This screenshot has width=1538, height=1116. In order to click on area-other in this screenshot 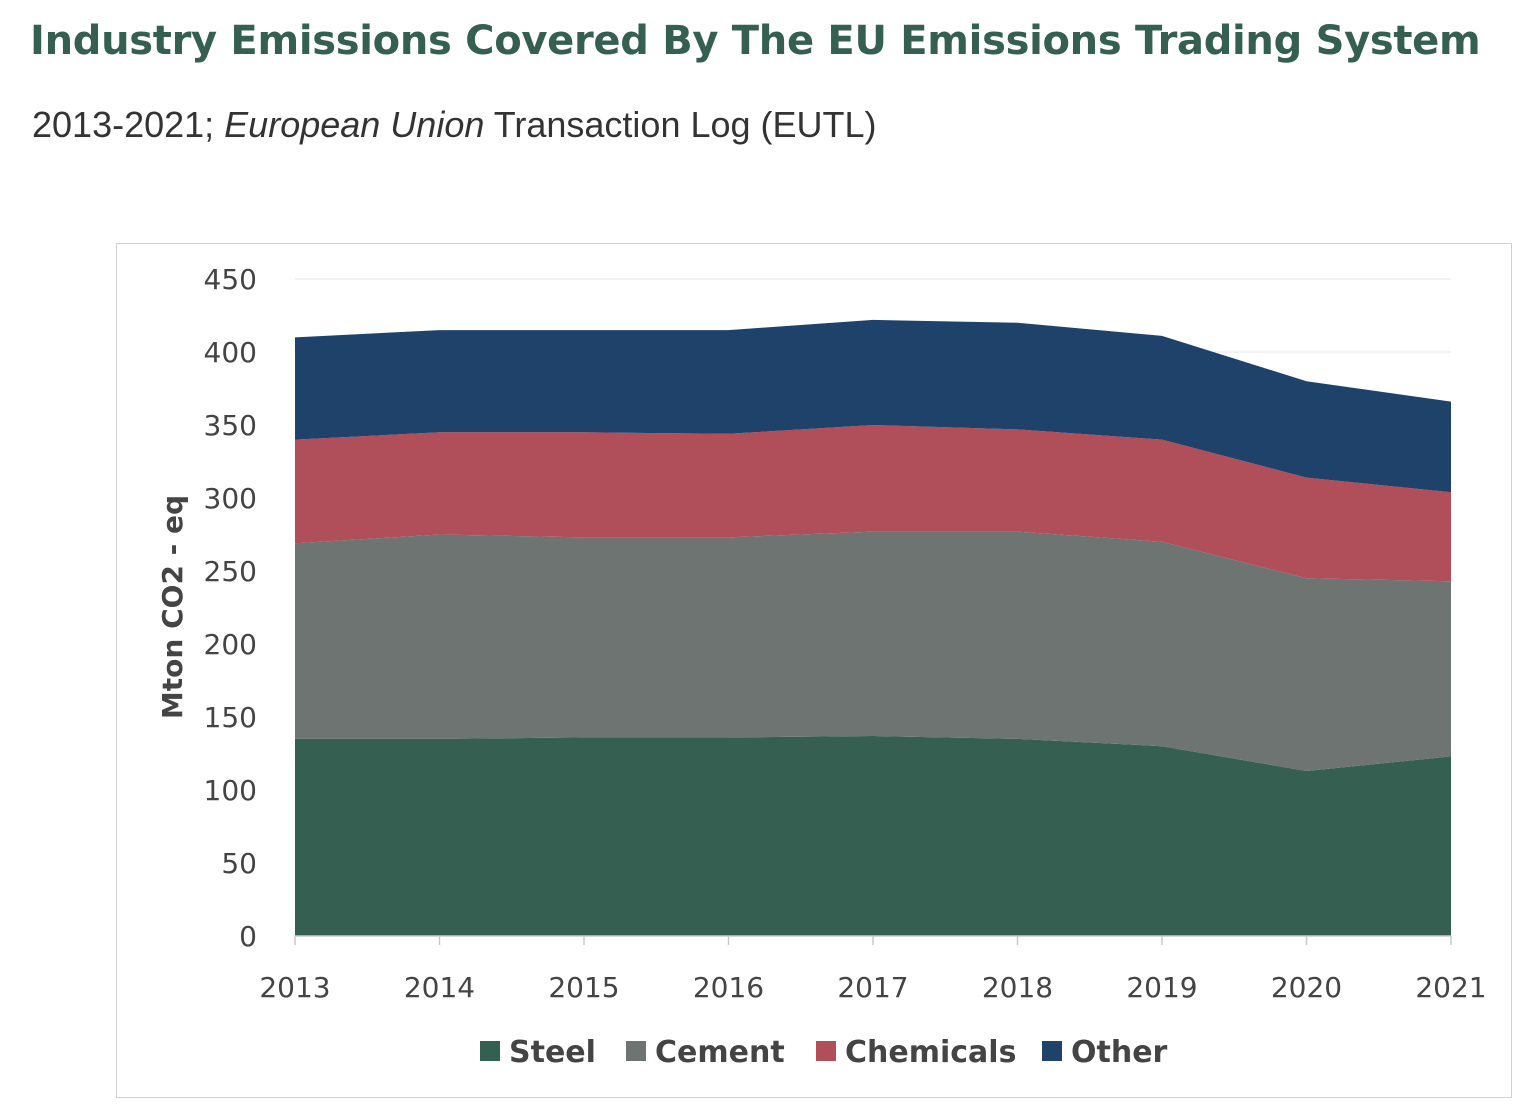, I will do `click(873, 406)`.